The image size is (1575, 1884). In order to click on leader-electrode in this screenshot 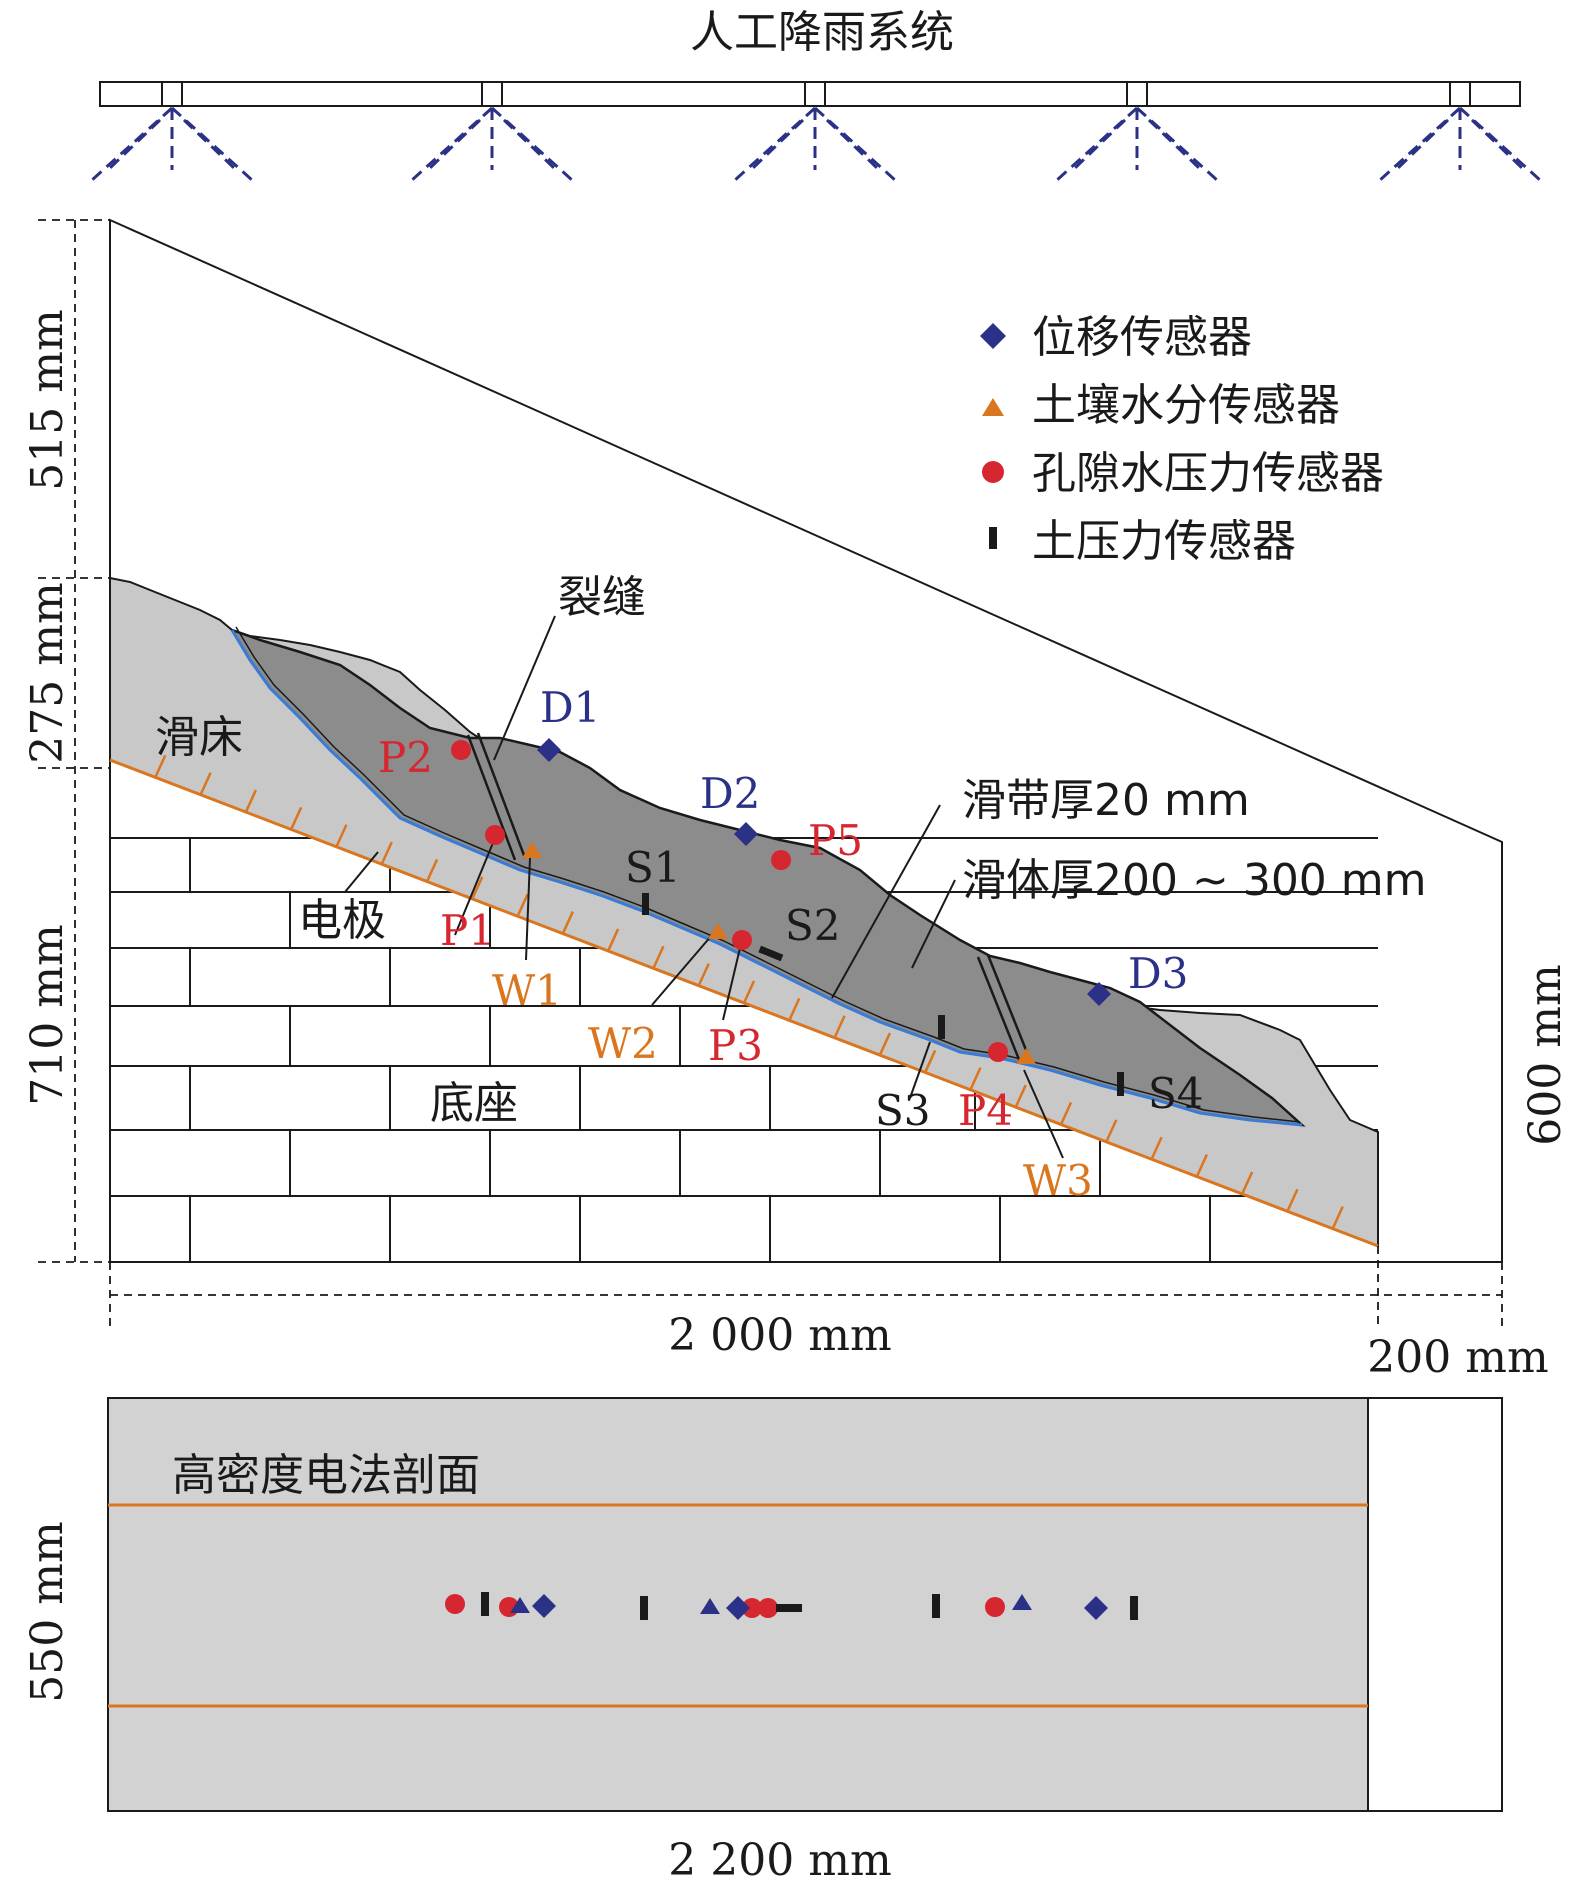, I will do `click(361, 872)`.